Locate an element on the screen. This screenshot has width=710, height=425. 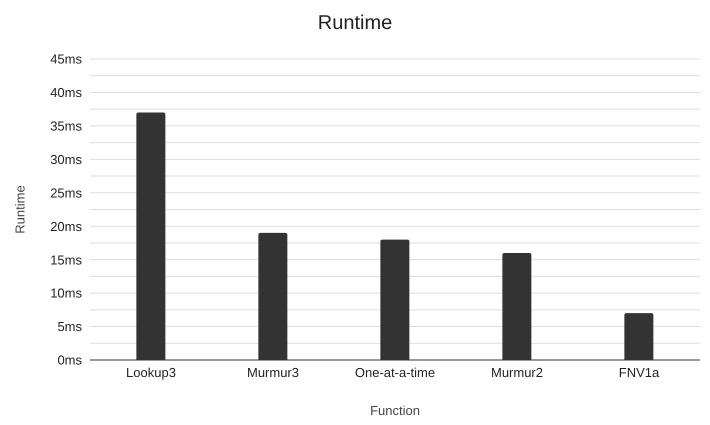
x-tick-label: FNV1a is located at coordinates (639, 372).